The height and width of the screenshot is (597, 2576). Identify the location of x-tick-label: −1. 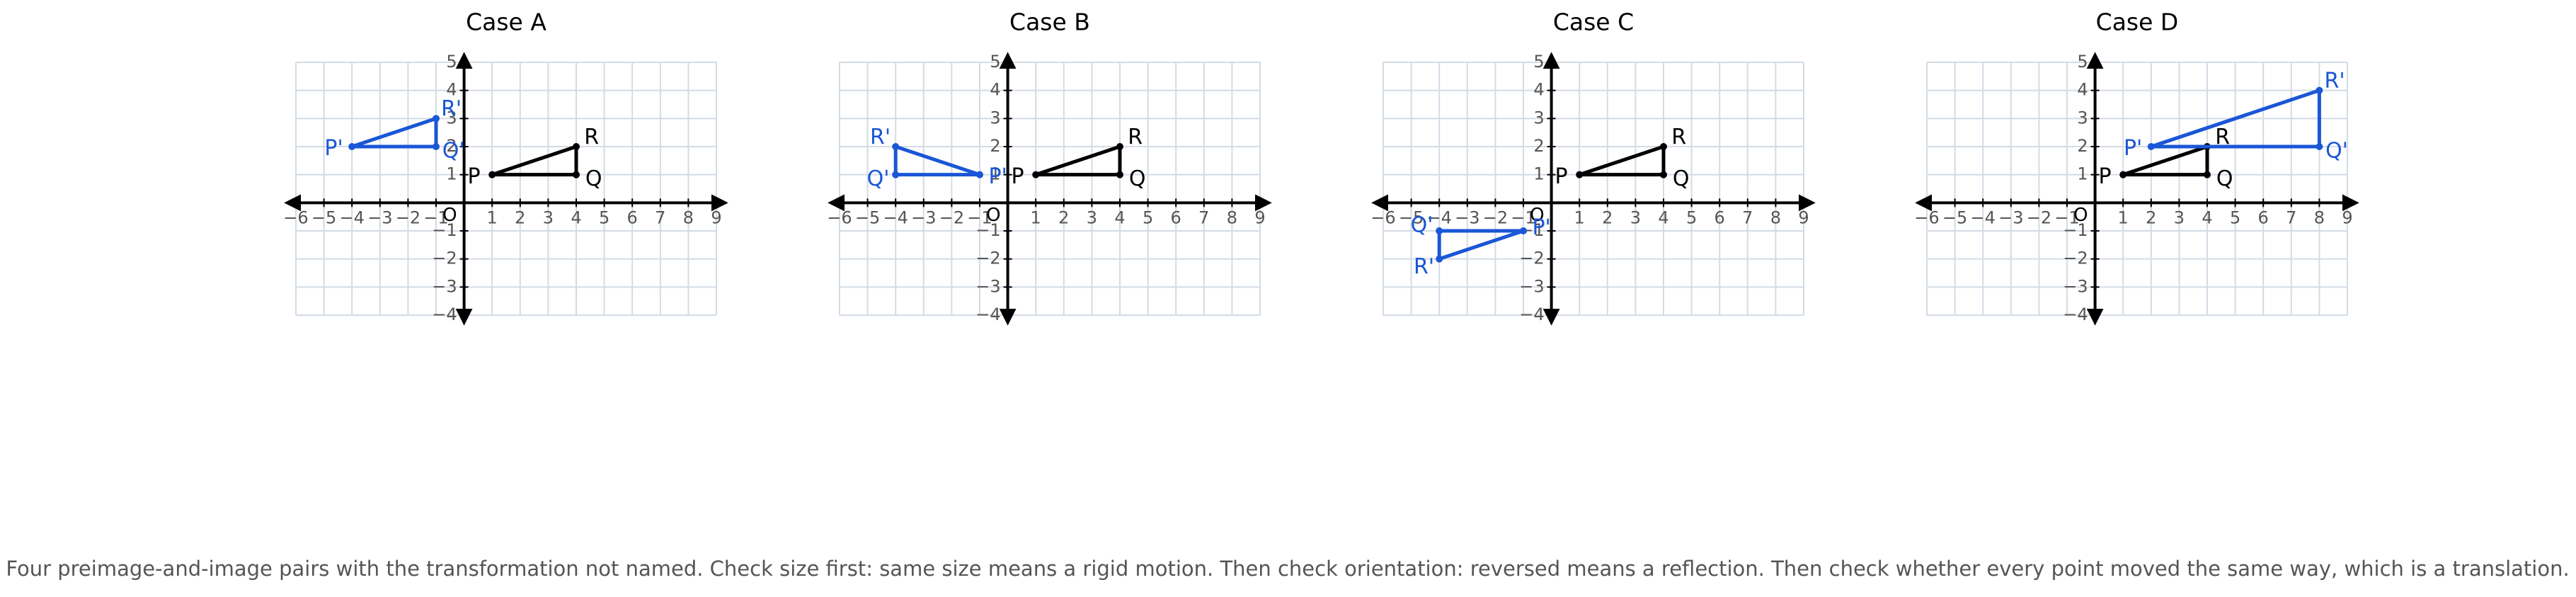
(435, 217).